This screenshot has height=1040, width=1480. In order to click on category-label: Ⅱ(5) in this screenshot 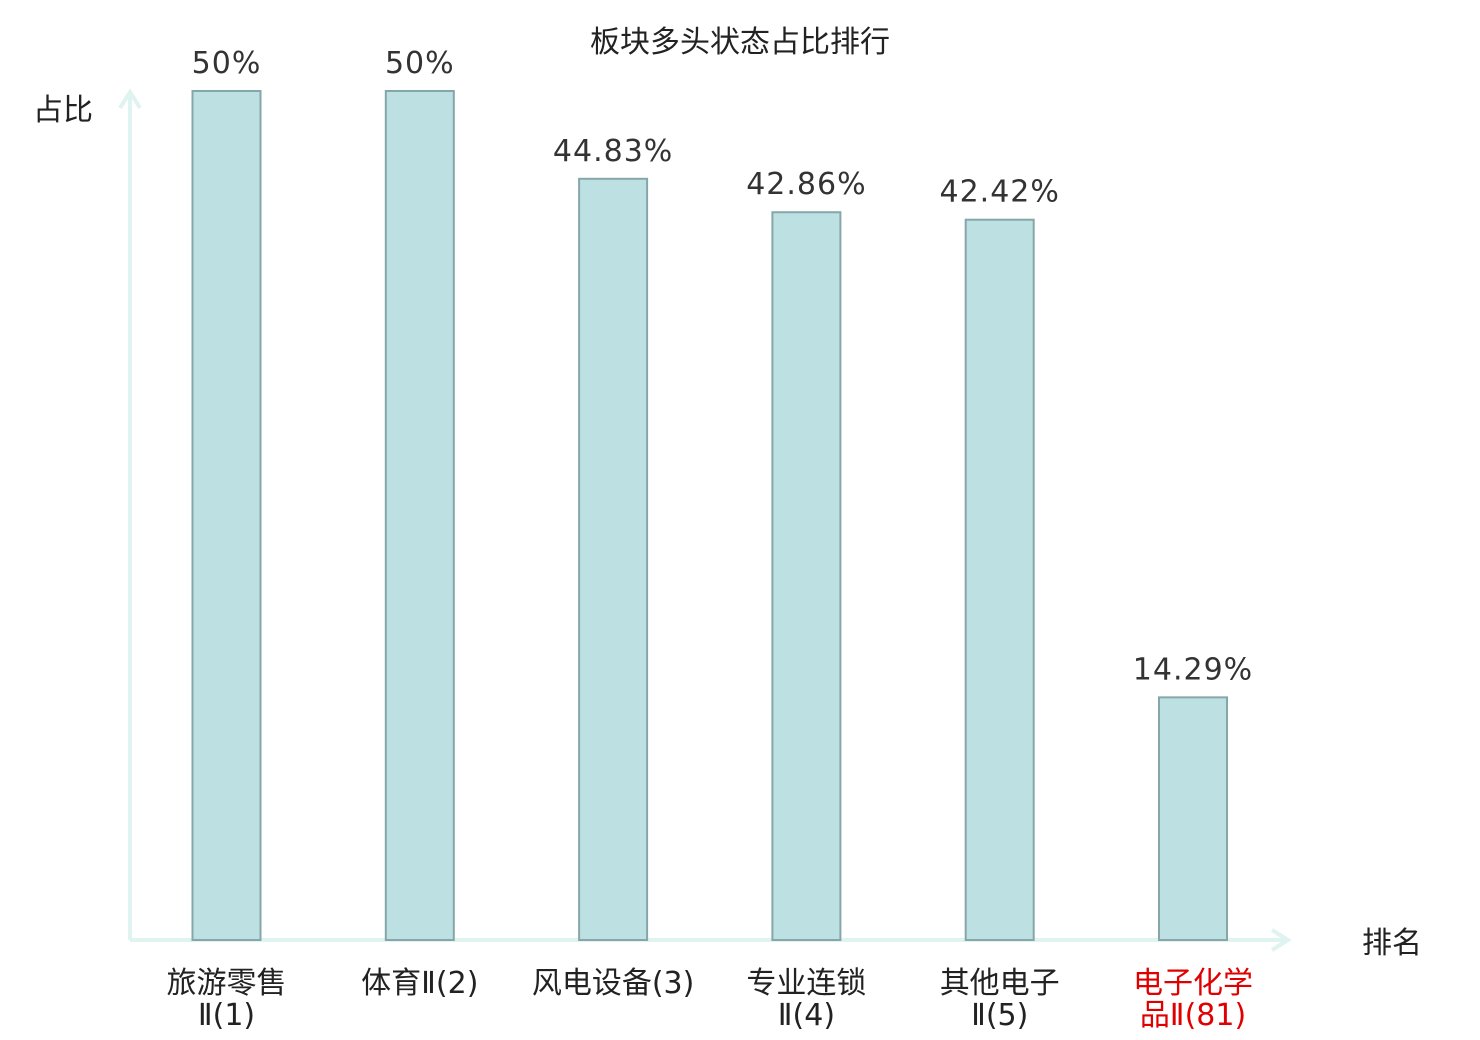, I will do `click(999, 1015)`.